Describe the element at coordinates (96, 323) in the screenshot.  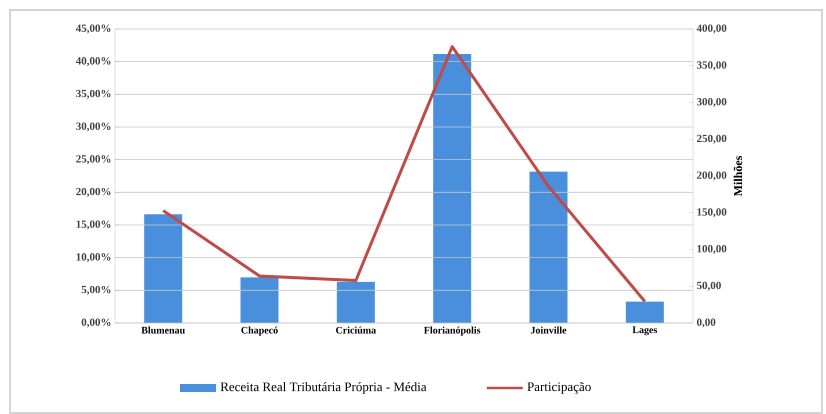
I see `y-tick-label: 0,00%` at that location.